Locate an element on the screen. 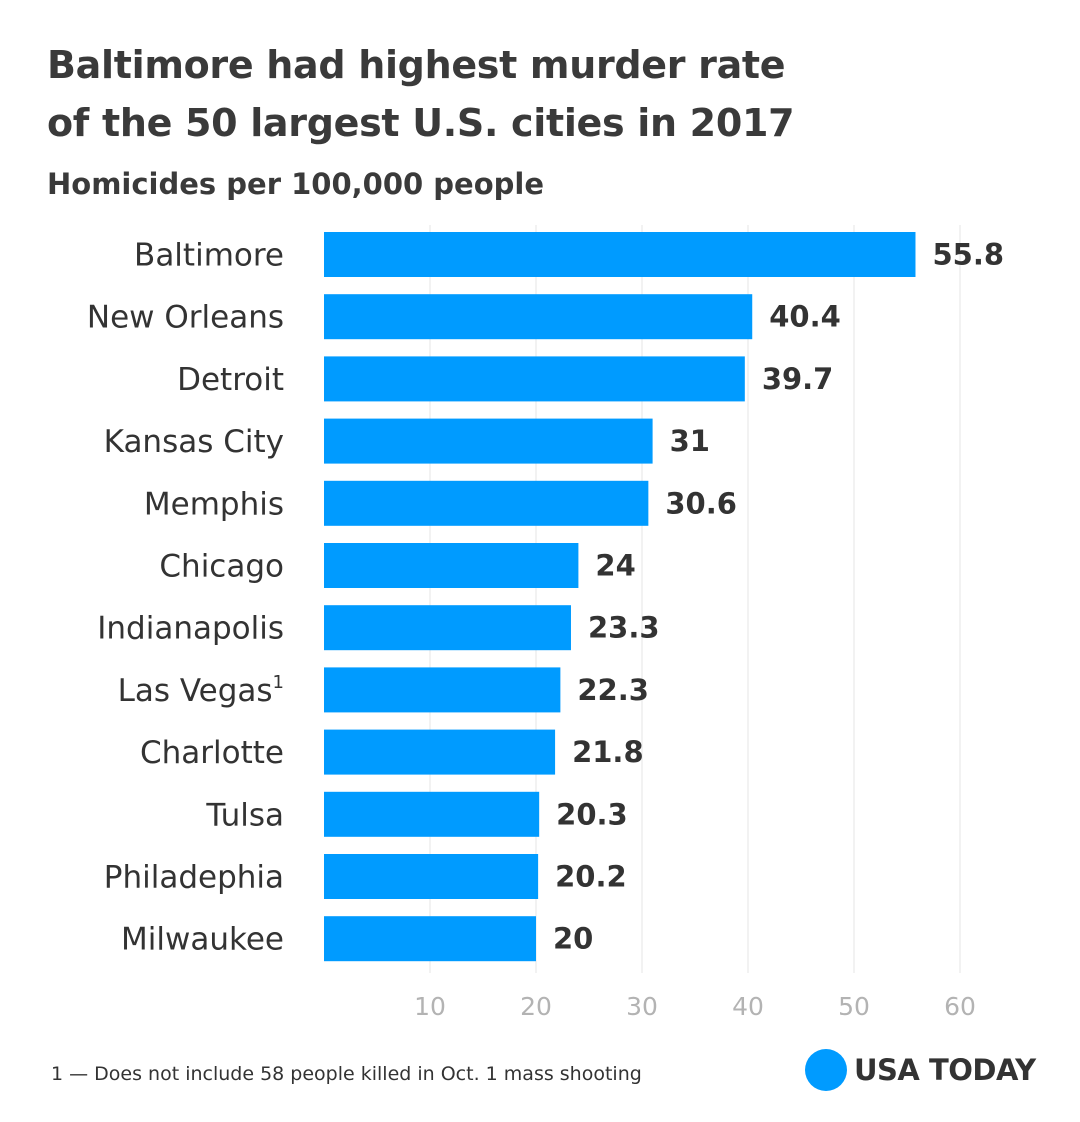 This screenshot has width=1080, height=1122. bar-philadephia is located at coordinates (431, 876).